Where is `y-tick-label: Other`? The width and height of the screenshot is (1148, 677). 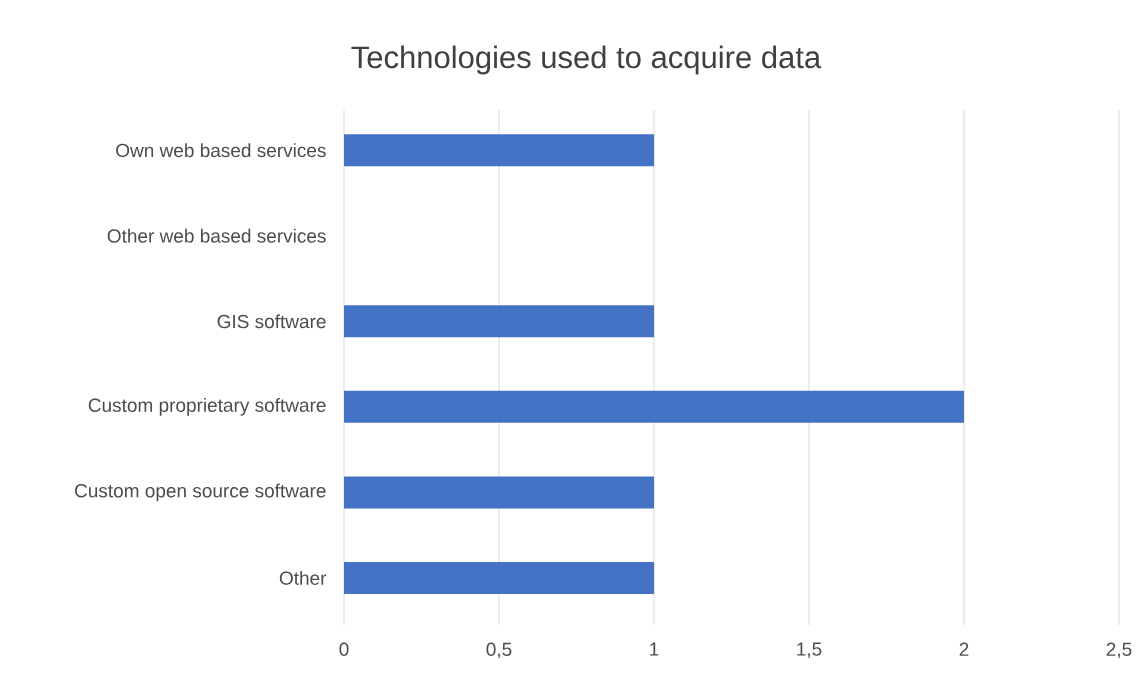 y-tick-label: Other is located at coordinates (303, 577).